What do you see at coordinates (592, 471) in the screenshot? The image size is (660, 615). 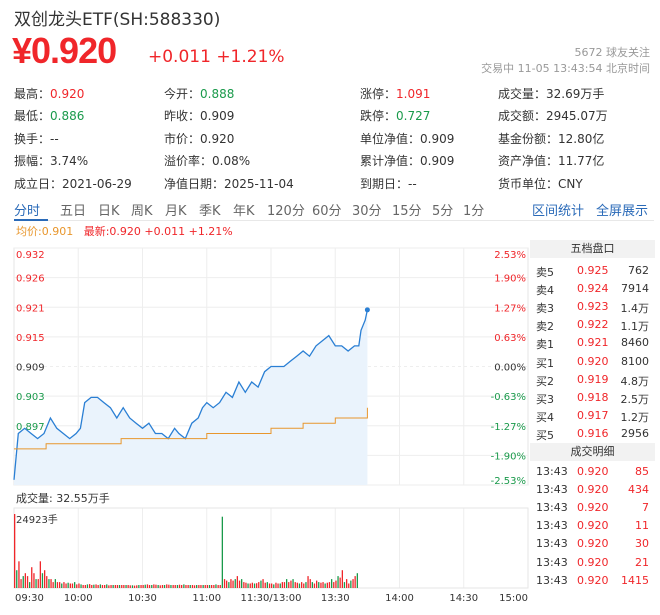 I see `trade-row: 13:43 0.920 85` at bounding box center [592, 471].